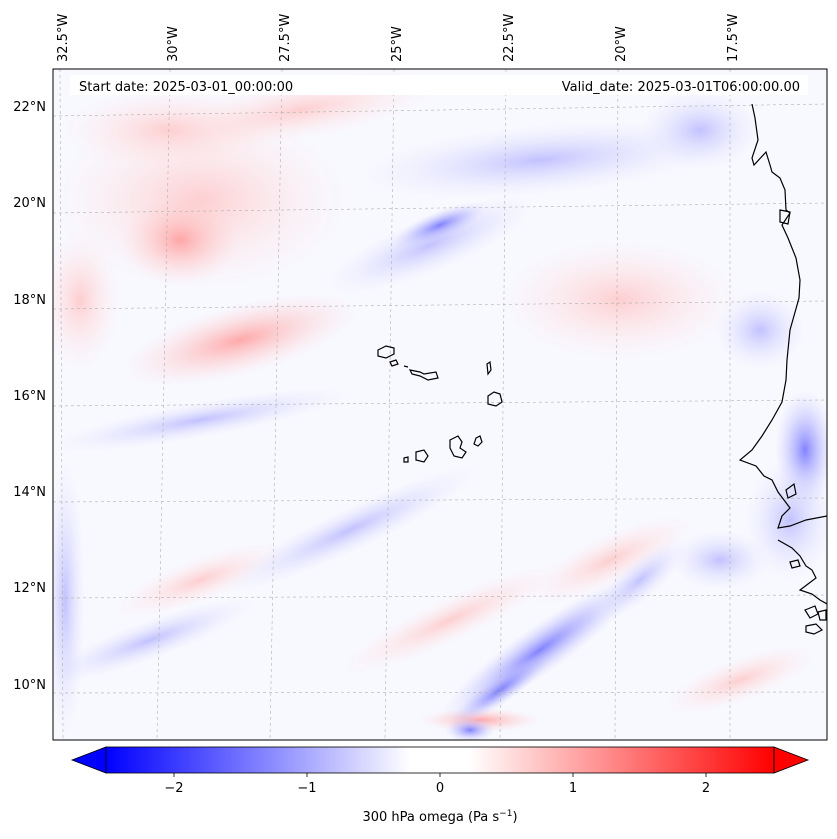  What do you see at coordinates (681, 87) in the screenshot?
I see `valid-date-label: Valid_date: 2025-03-01T06:00:00.00` at bounding box center [681, 87].